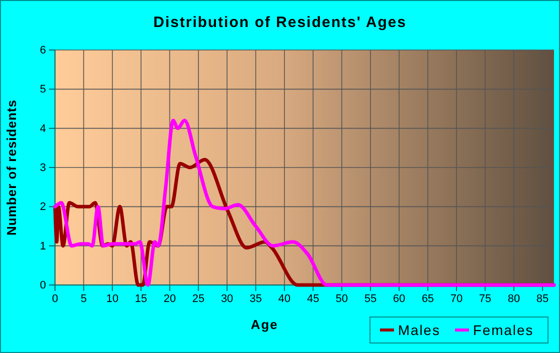  Describe the element at coordinates (227, 298) in the screenshot. I see `x-tick-label: 30` at that location.